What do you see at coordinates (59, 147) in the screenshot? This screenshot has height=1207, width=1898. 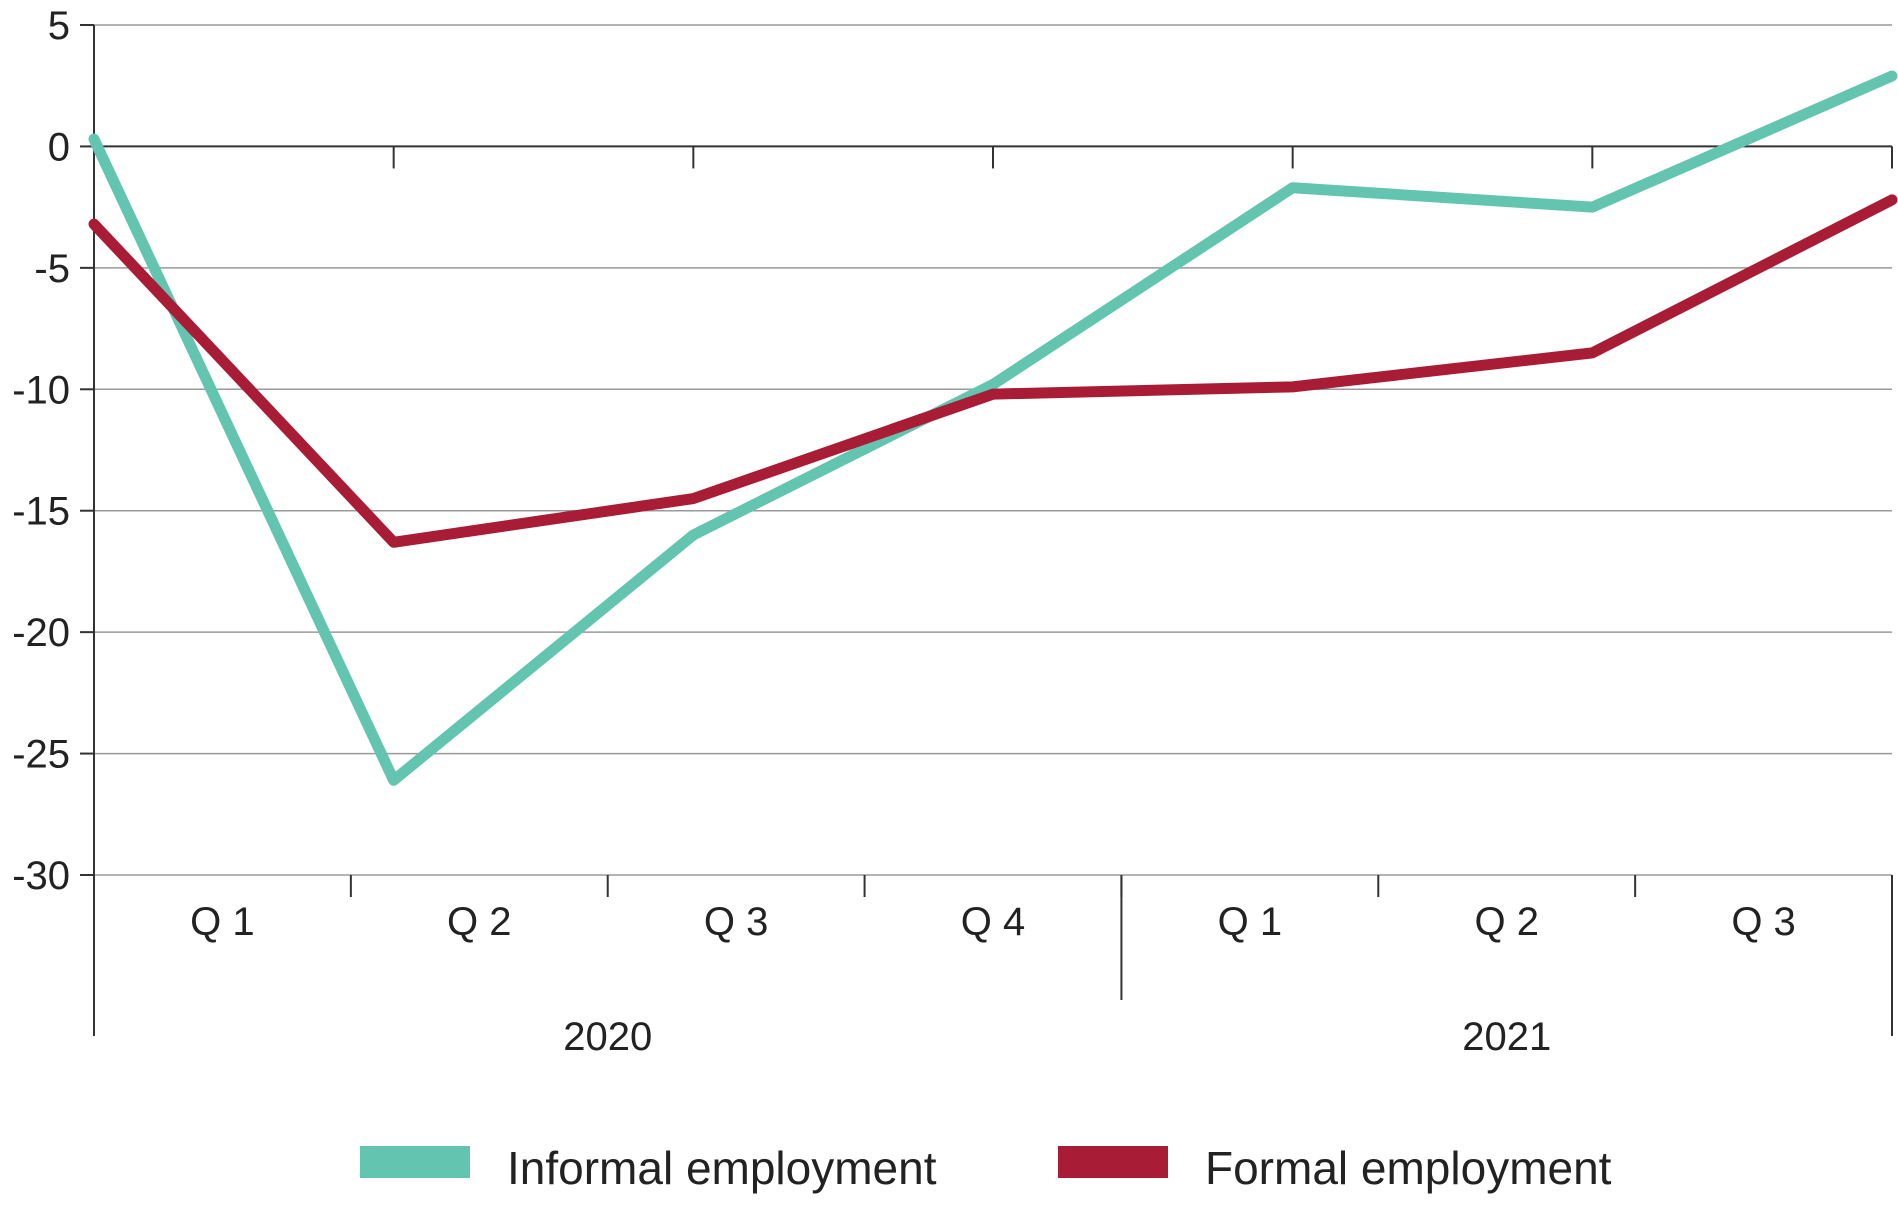 I see `y-tick-label: 0` at bounding box center [59, 147].